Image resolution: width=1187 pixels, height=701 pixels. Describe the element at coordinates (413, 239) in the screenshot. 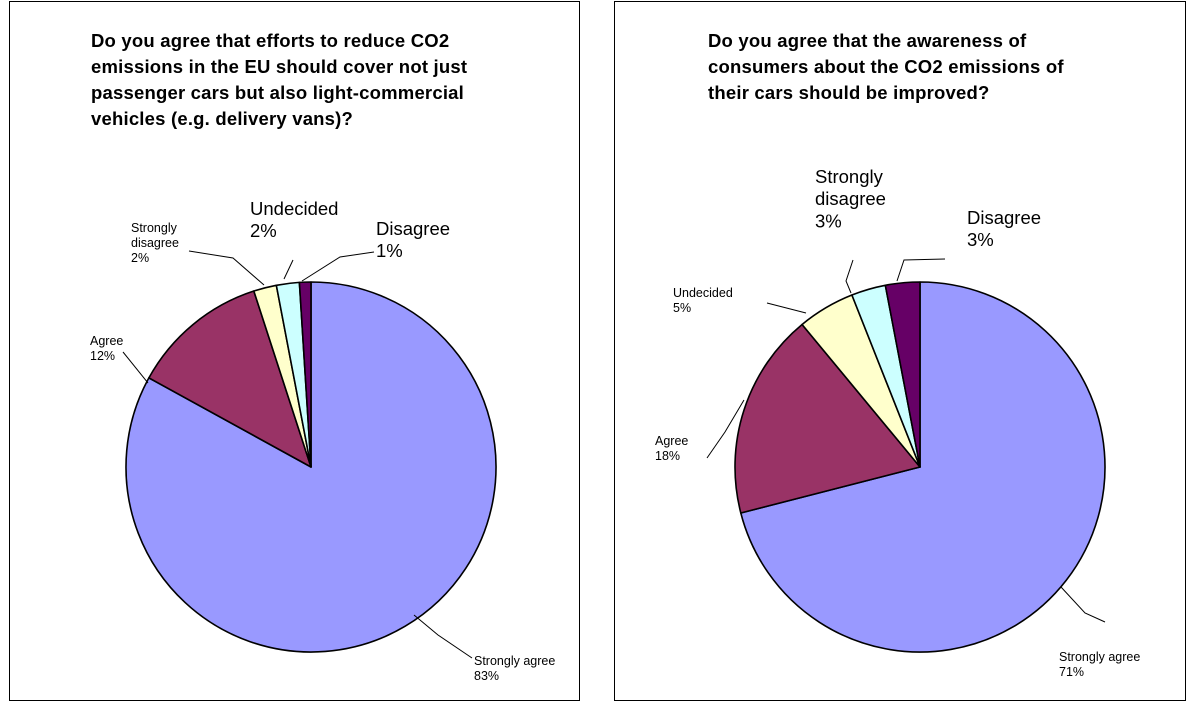

I see `data-label-disagree: Disagree 1%` at that location.